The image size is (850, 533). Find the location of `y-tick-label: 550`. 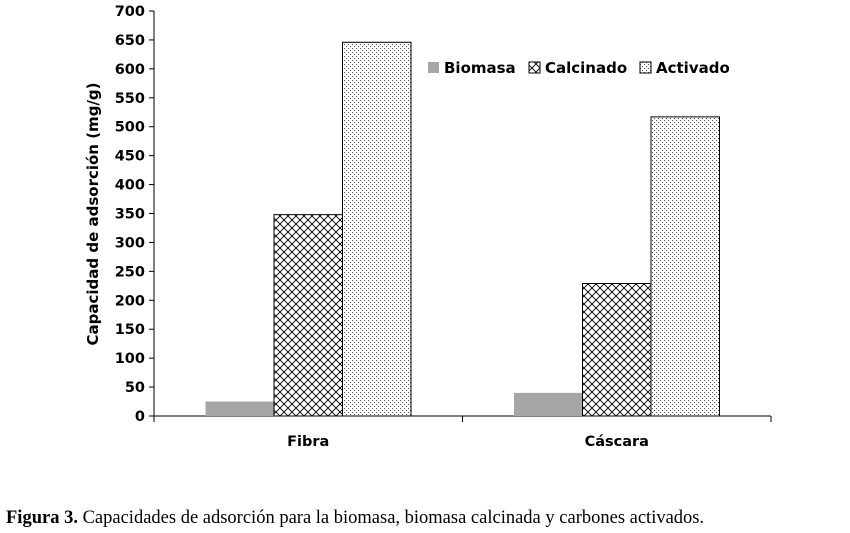

y-tick-label: 550 is located at coordinates (130, 99).